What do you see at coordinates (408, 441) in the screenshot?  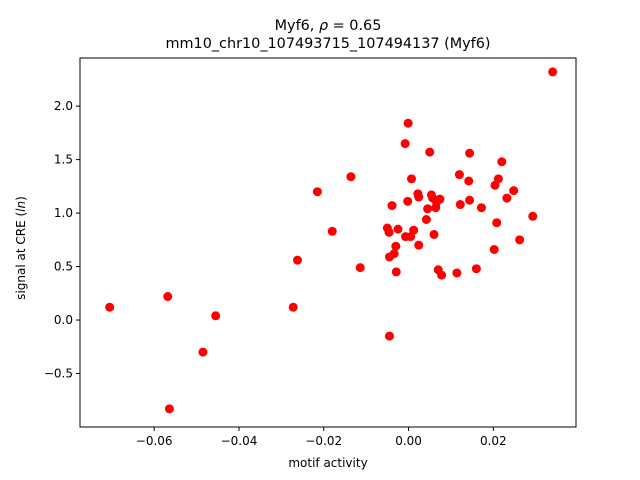 I see `x-tick-label: 0.00` at bounding box center [408, 441].